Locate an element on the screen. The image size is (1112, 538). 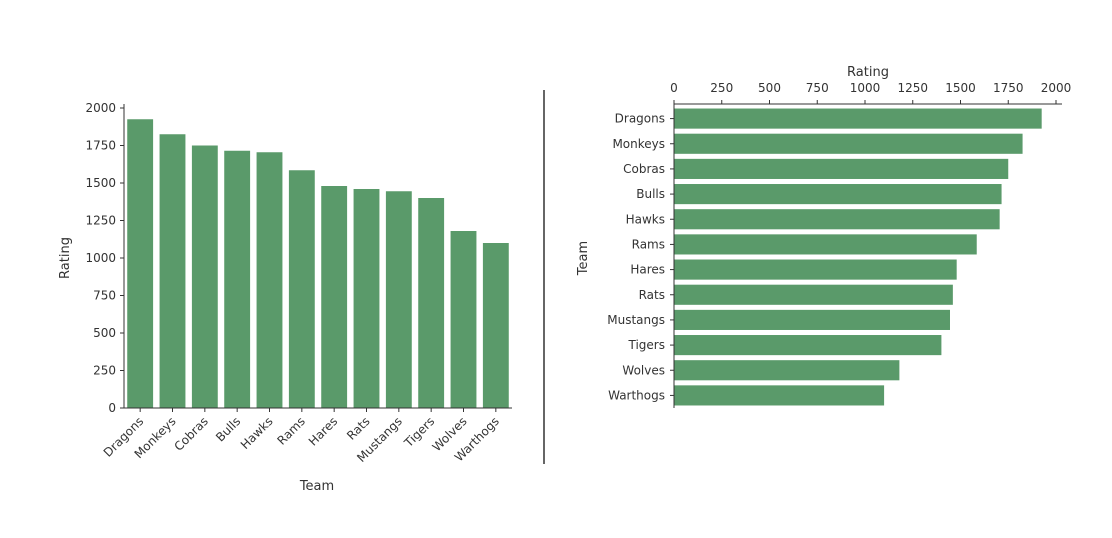
y-tick-label: 2000 is located at coordinates (100, 108).